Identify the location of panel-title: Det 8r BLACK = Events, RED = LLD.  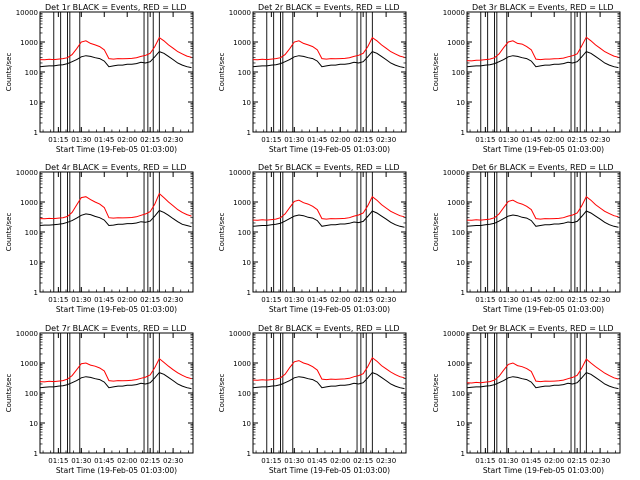
(329, 328).